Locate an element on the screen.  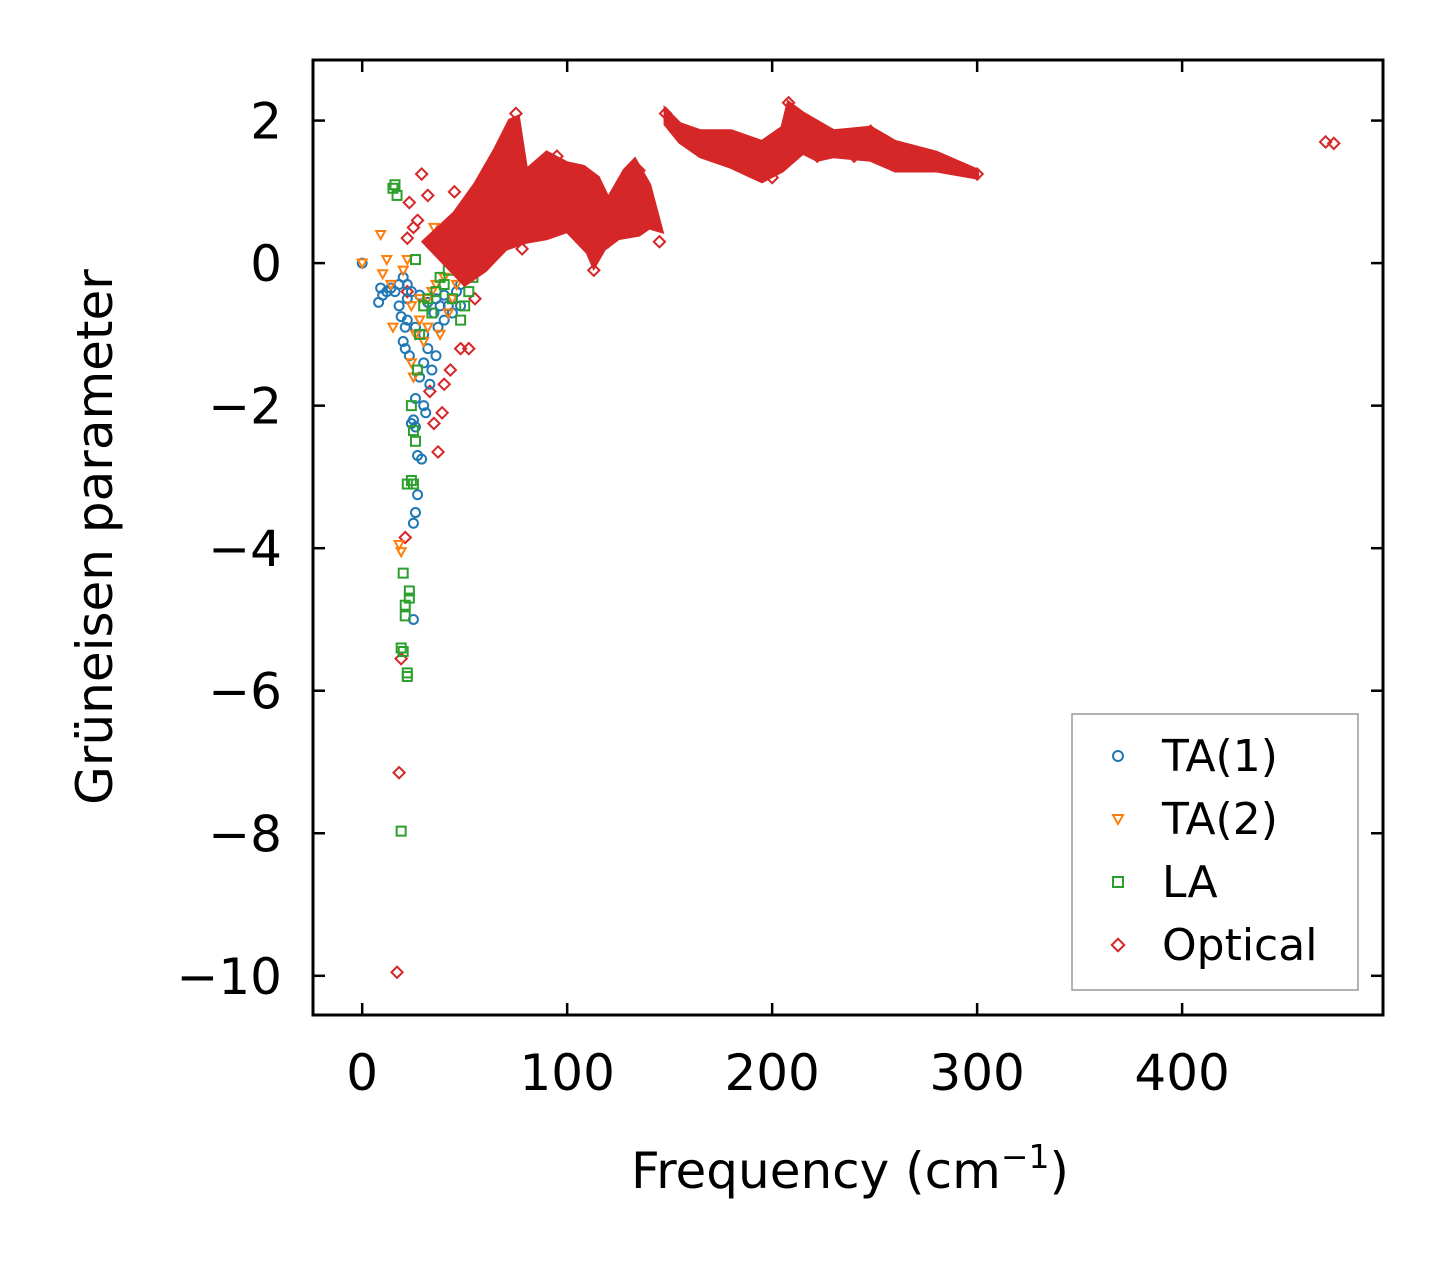
legend-item: Optical is located at coordinates (1213, 945).